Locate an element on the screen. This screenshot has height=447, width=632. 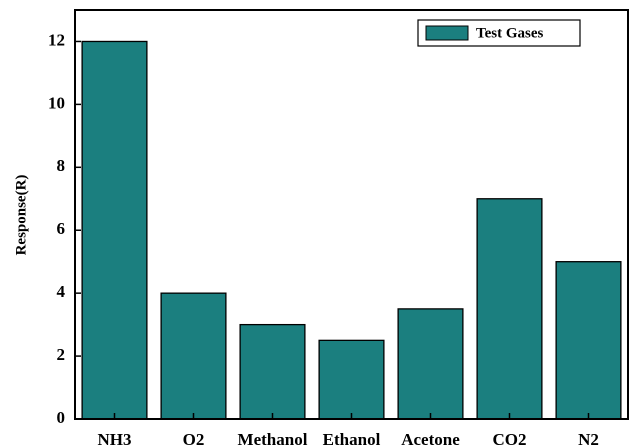
y-tick-label: 12 is located at coordinates (56, 39).